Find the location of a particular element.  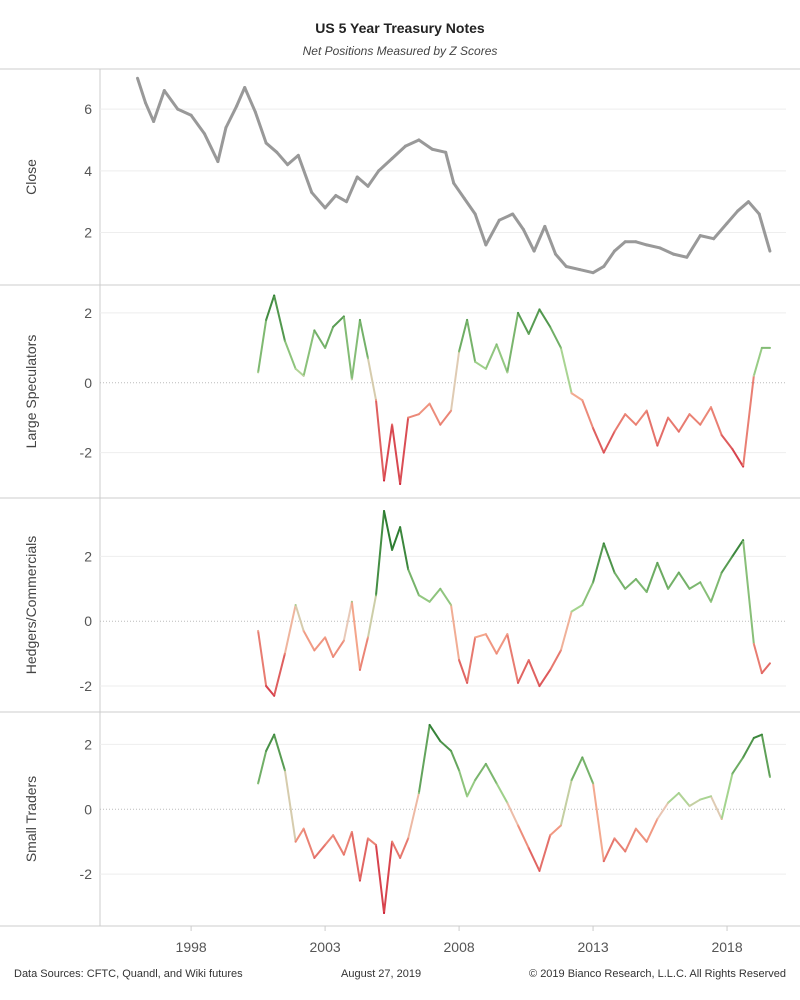

chart-title: US 5 Year Treasury Notes is located at coordinates (400, 28).